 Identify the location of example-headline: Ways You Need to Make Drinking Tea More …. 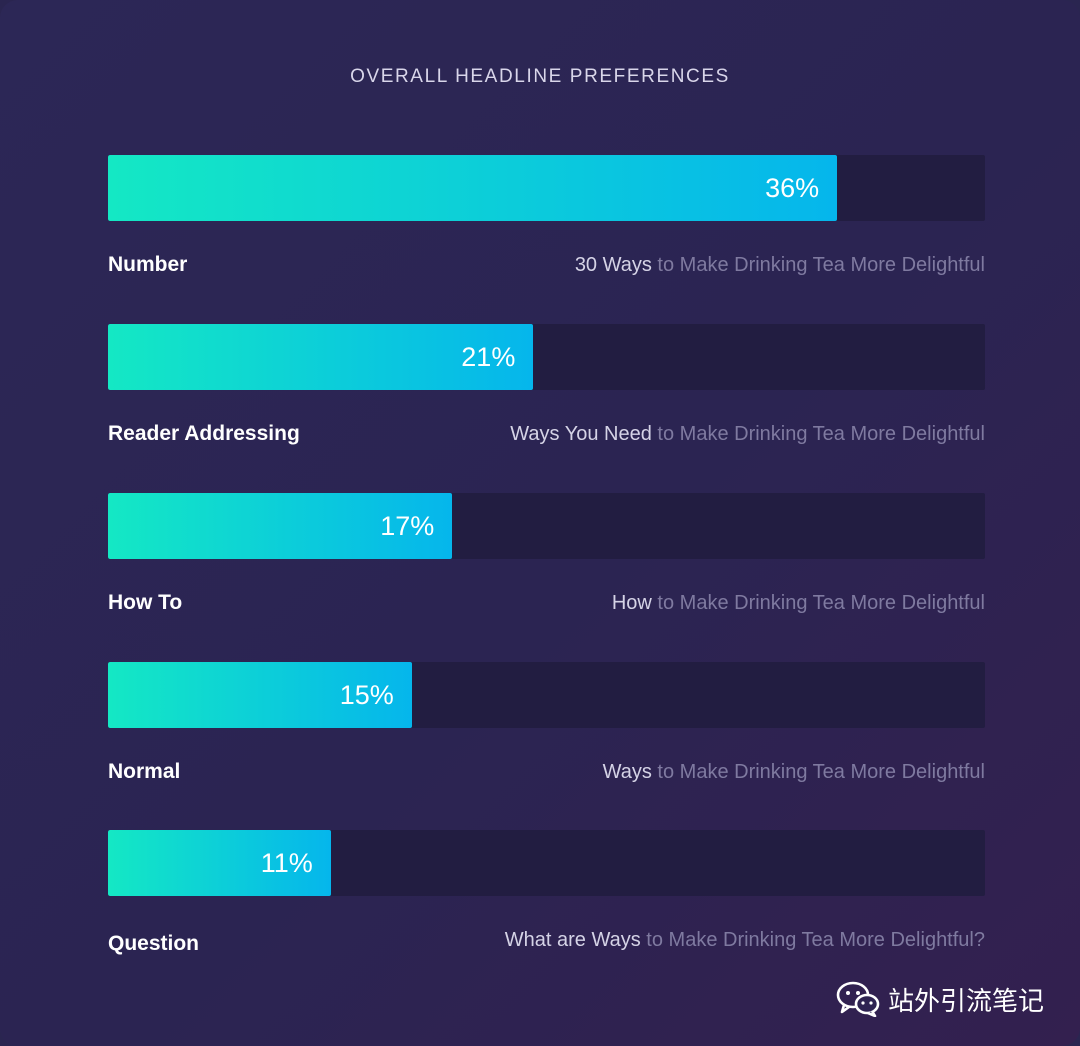
(747, 434).